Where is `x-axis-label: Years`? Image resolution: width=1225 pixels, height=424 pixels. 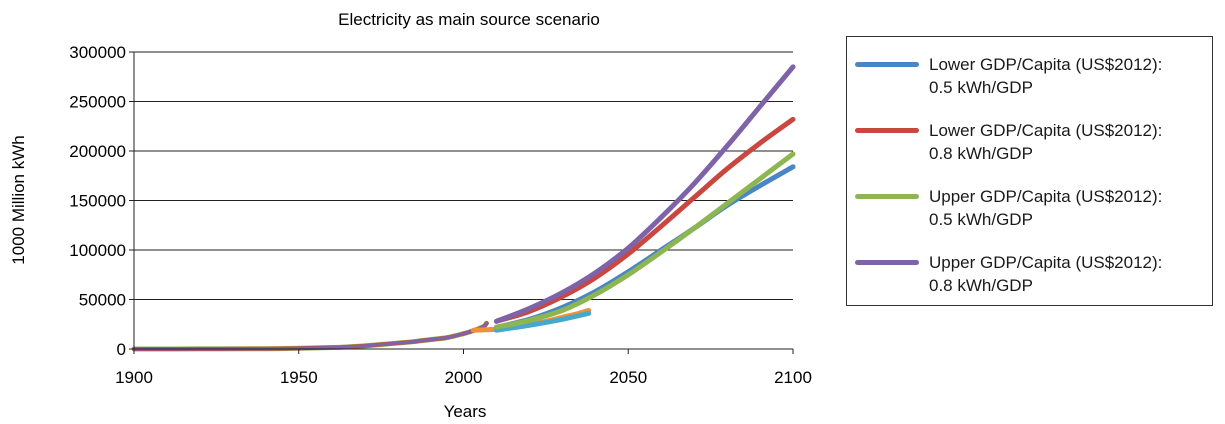
x-axis-label: Years is located at coordinates (465, 411).